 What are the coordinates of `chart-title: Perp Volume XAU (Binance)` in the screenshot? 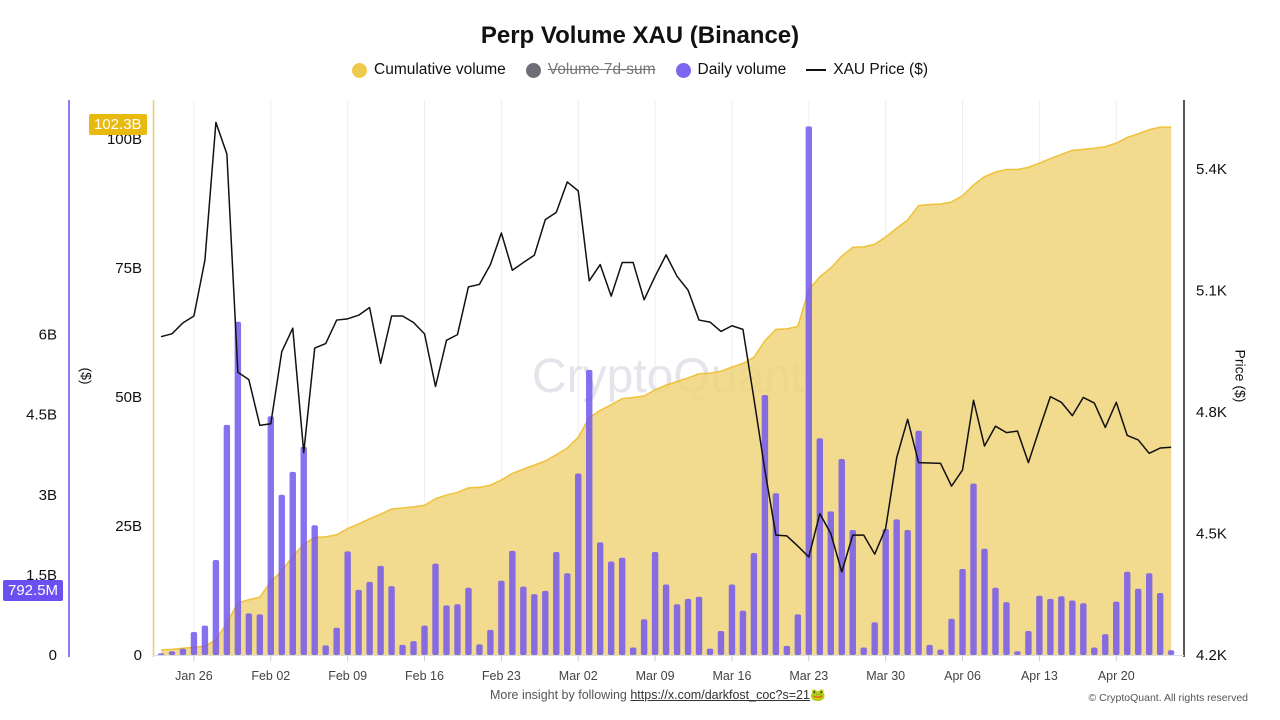 It's located at (640, 35).